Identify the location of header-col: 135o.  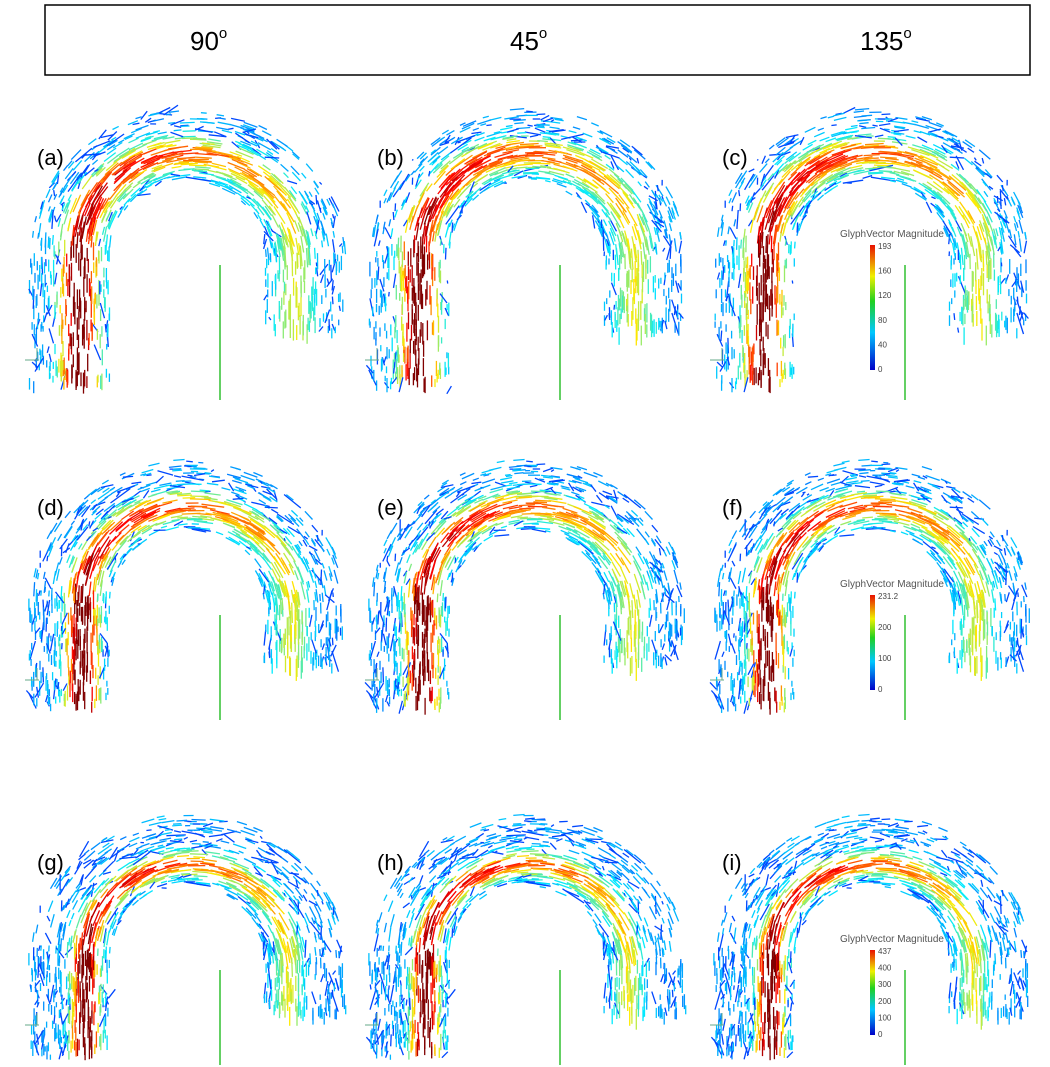
(886, 40).